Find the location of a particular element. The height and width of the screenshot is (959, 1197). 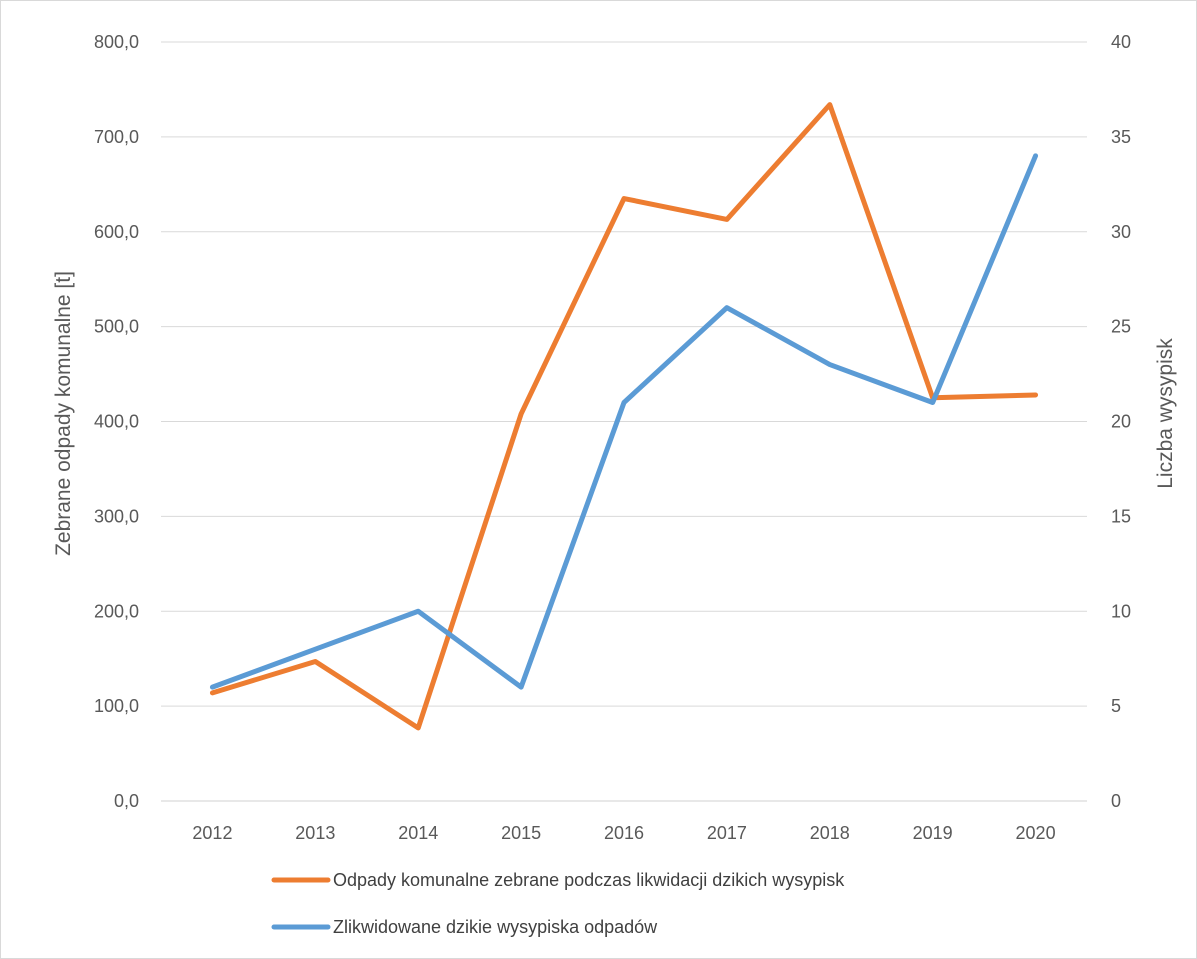

right-tick-label: 10 is located at coordinates (1121, 611).